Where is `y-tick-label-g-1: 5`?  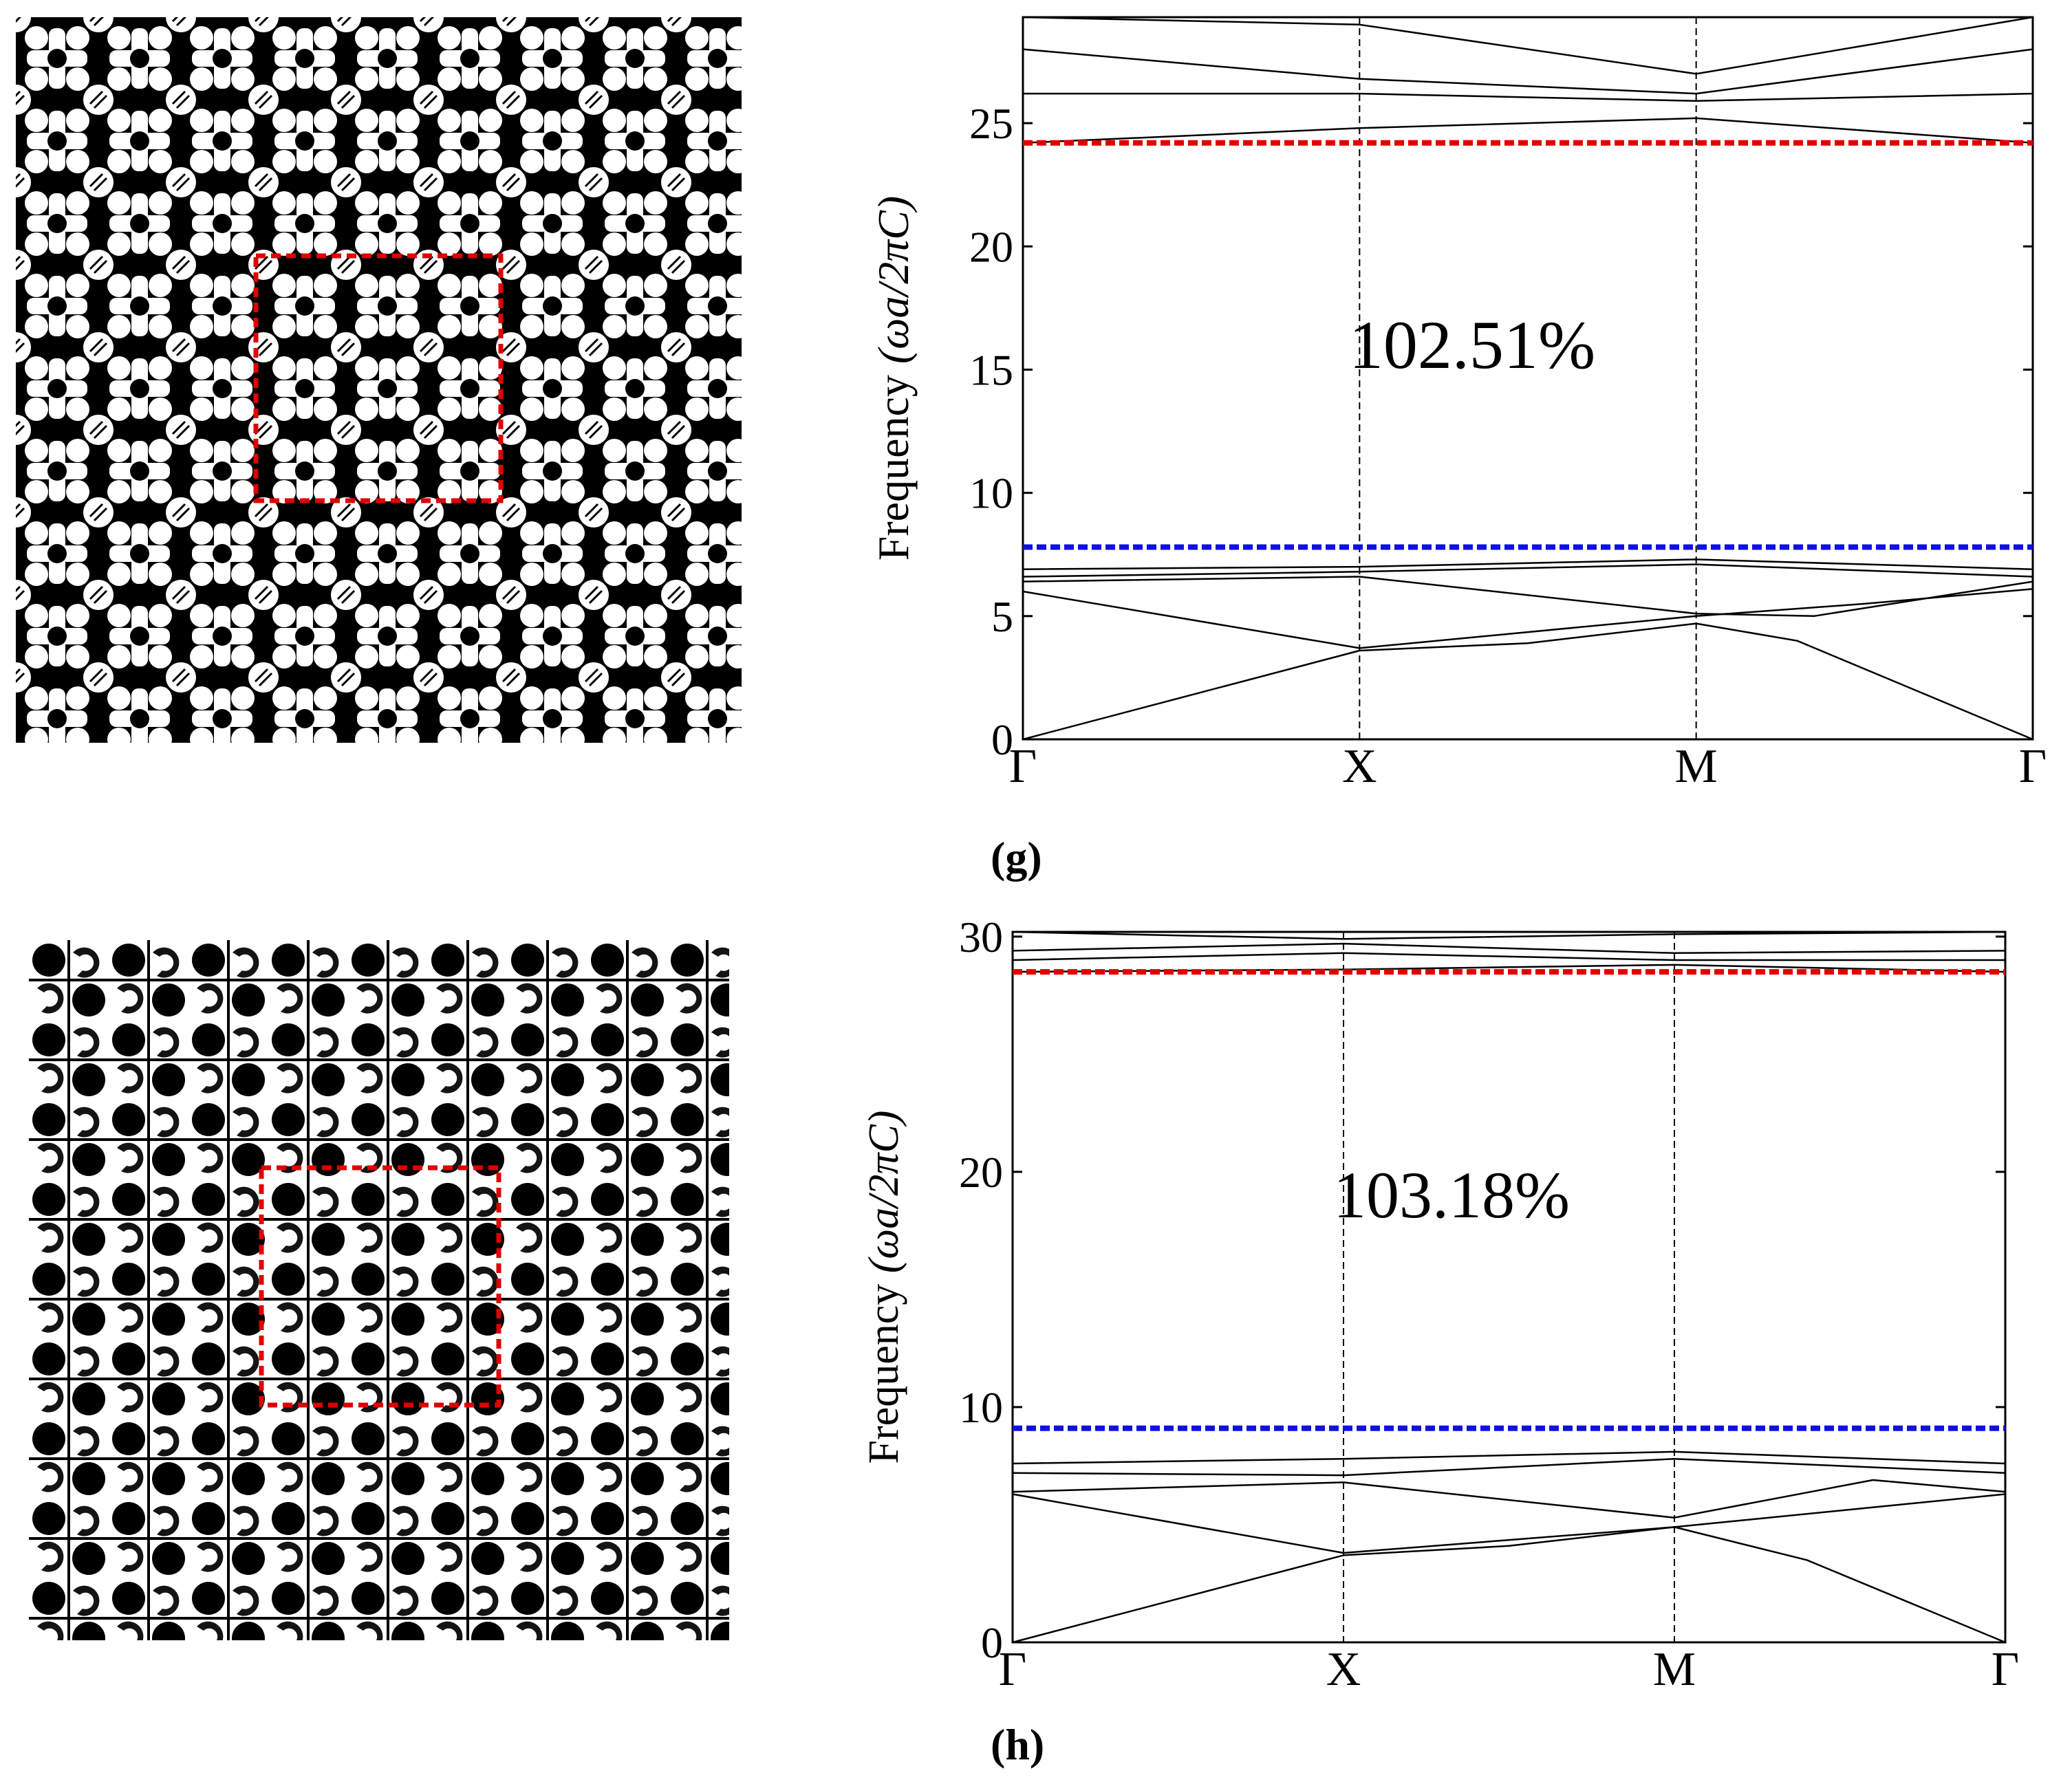 y-tick-label-g-1: 5 is located at coordinates (1002, 617).